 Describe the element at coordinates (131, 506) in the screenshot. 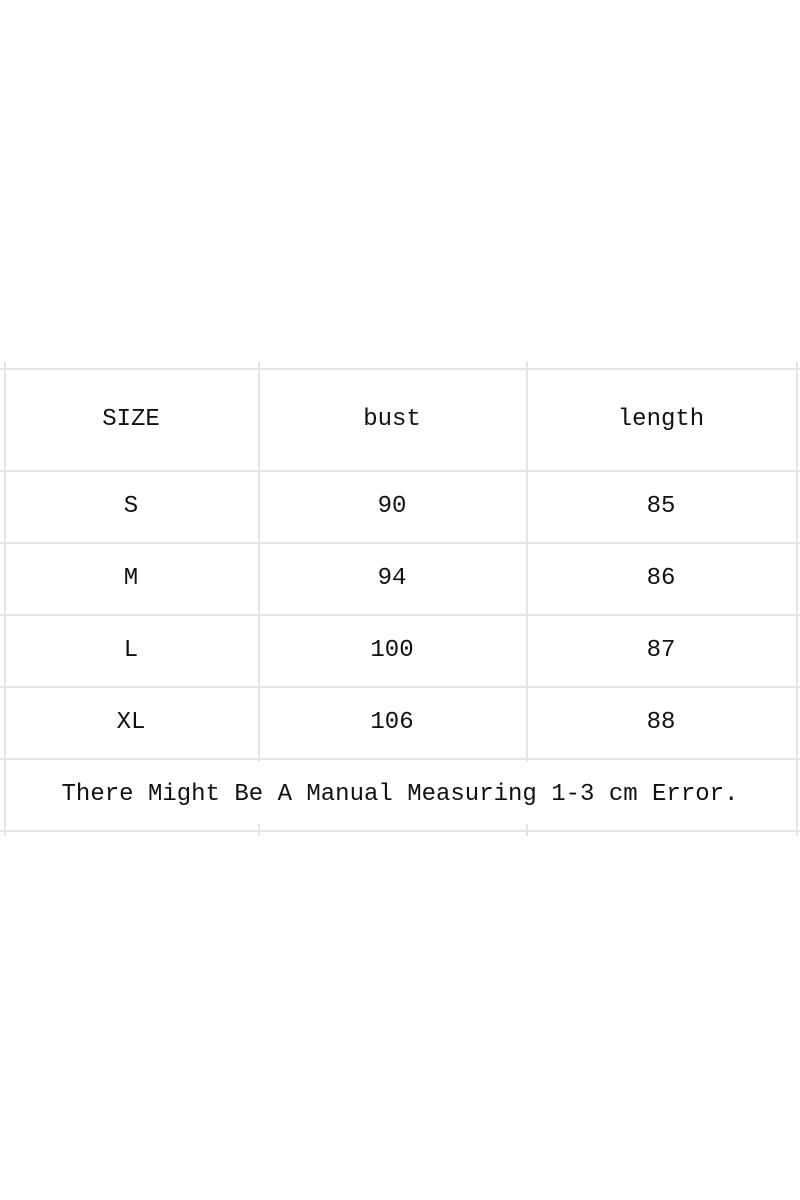

I see `table-cell: S` at that location.